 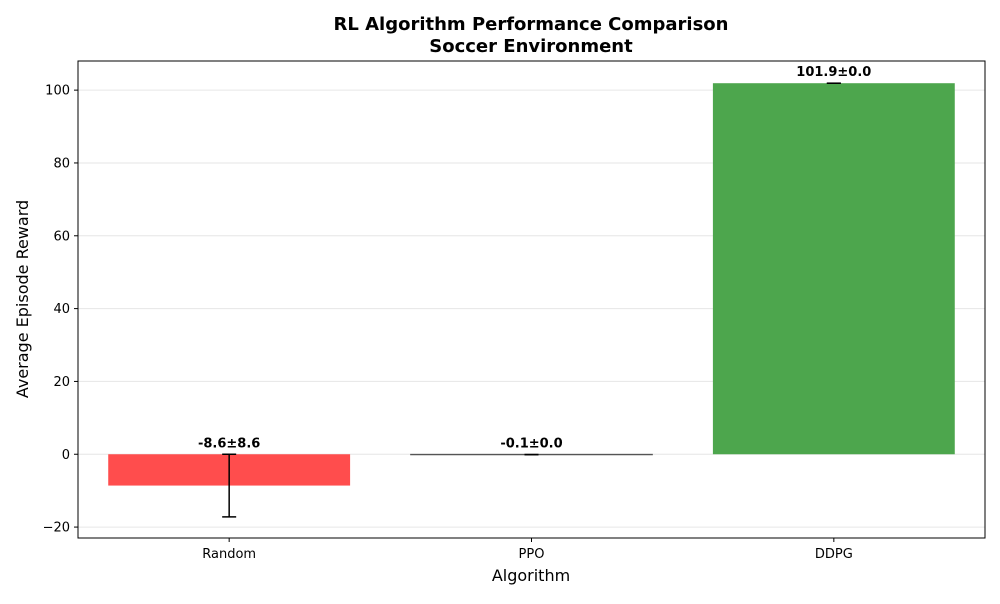 I want to click on bar-value-label-random: -8.6±8.6, so click(x=229, y=443).